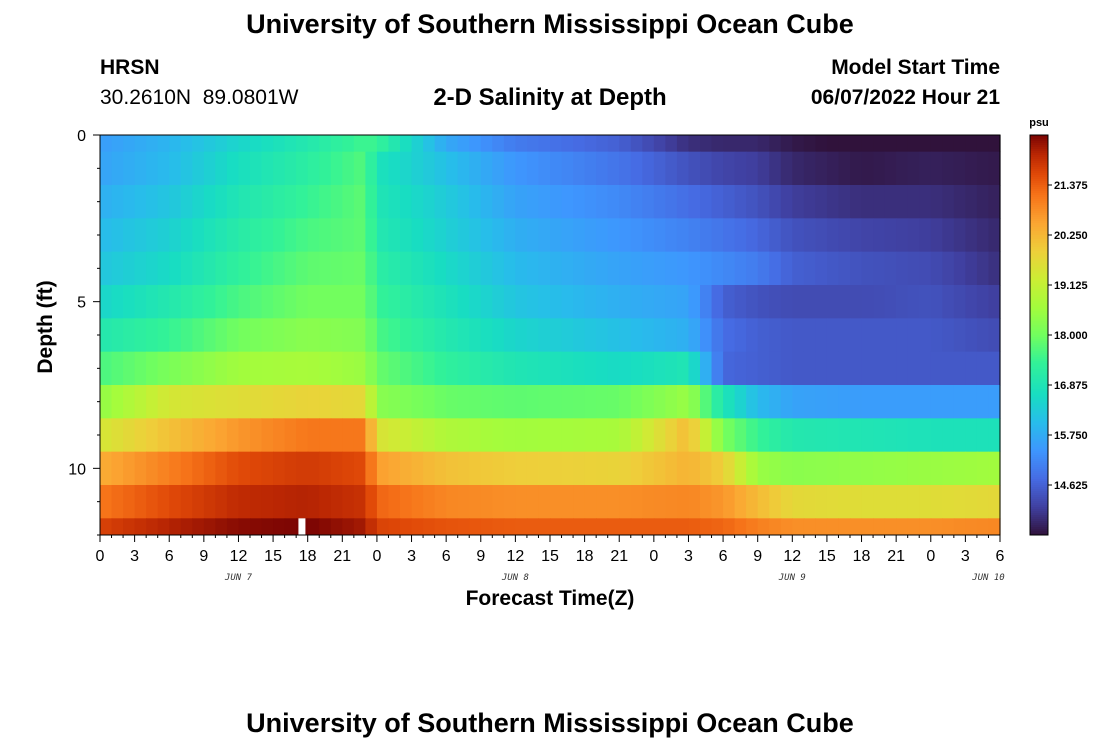 The width and height of the screenshot is (1100, 750). What do you see at coordinates (302, 526) in the screenshot?
I see `current-time-marker` at bounding box center [302, 526].